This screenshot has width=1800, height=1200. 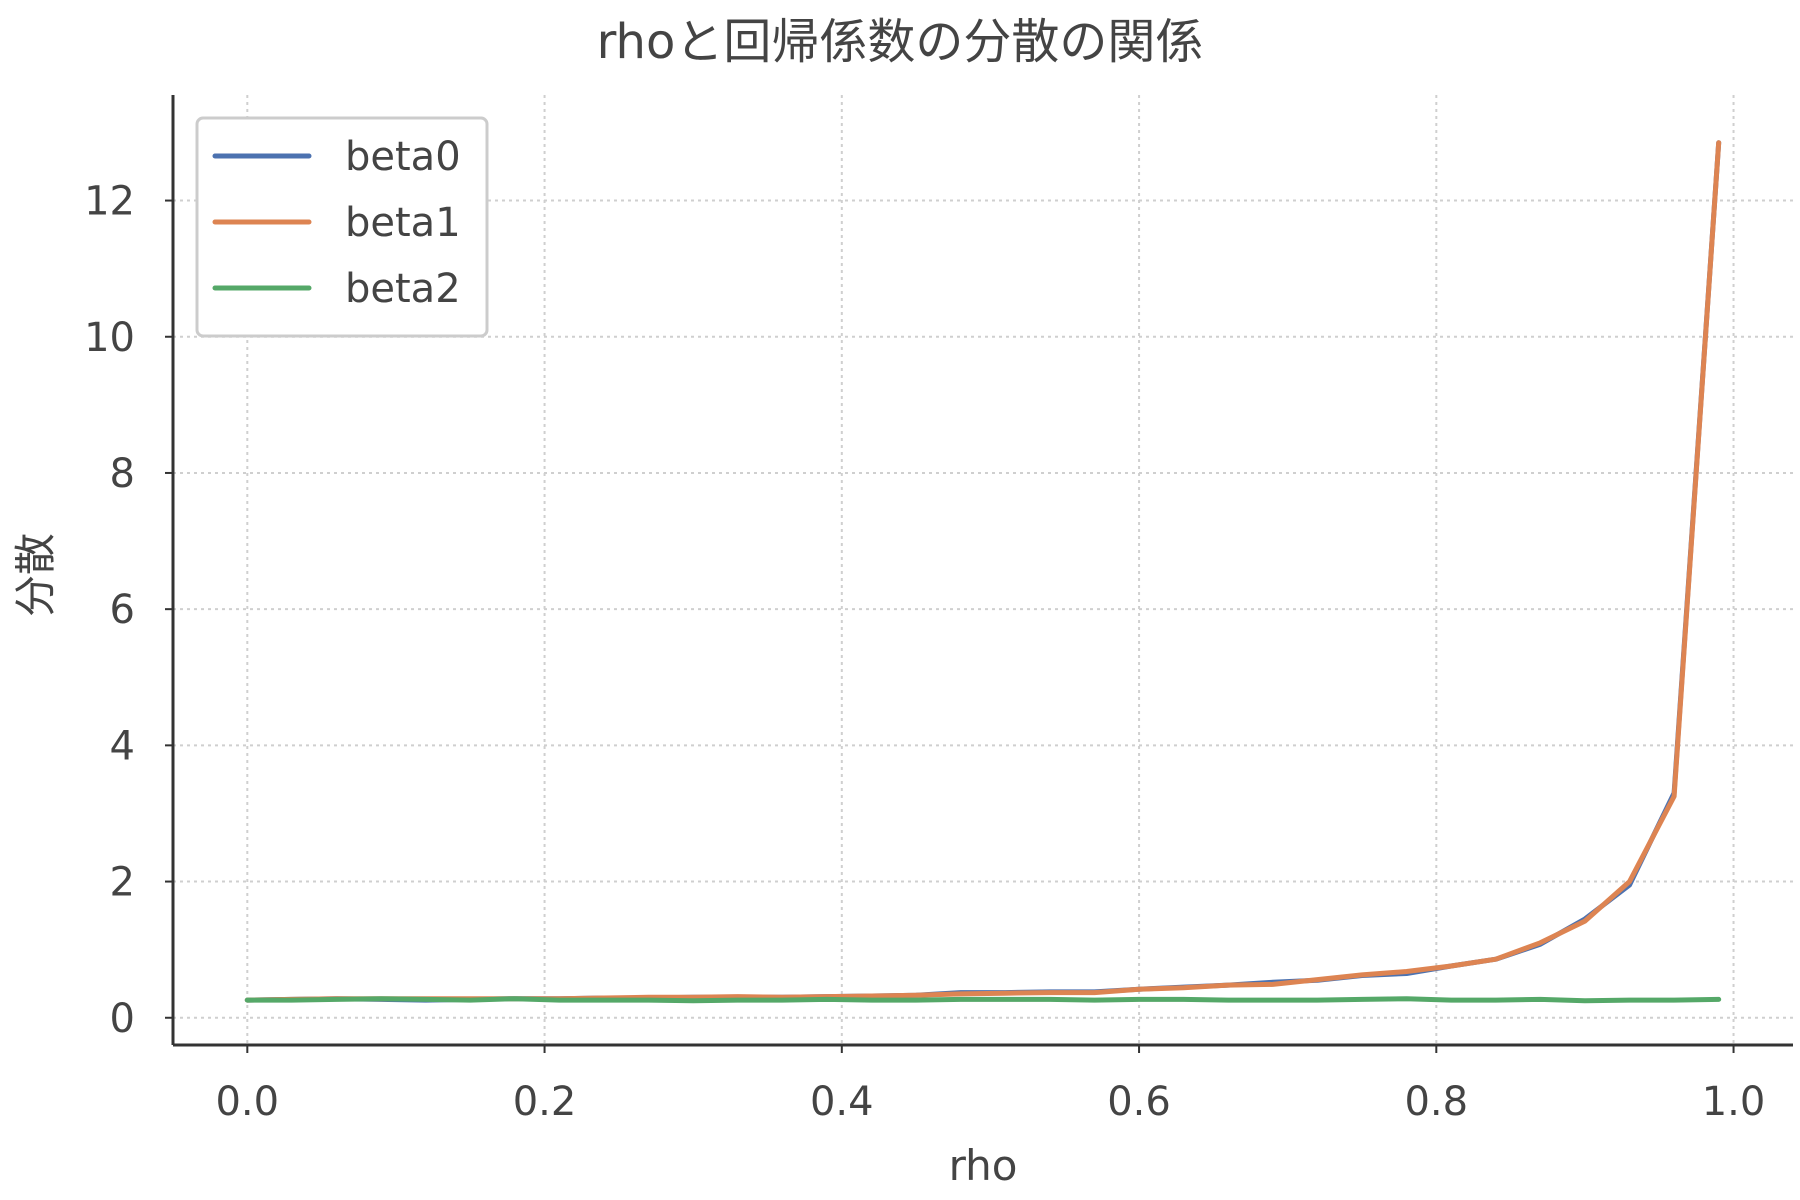 What do you see at coordinates (900, 42) in the screenshot?
I see `chart-title: rhoと回帰係数の分散の関係` at bounding box center [900, 42].